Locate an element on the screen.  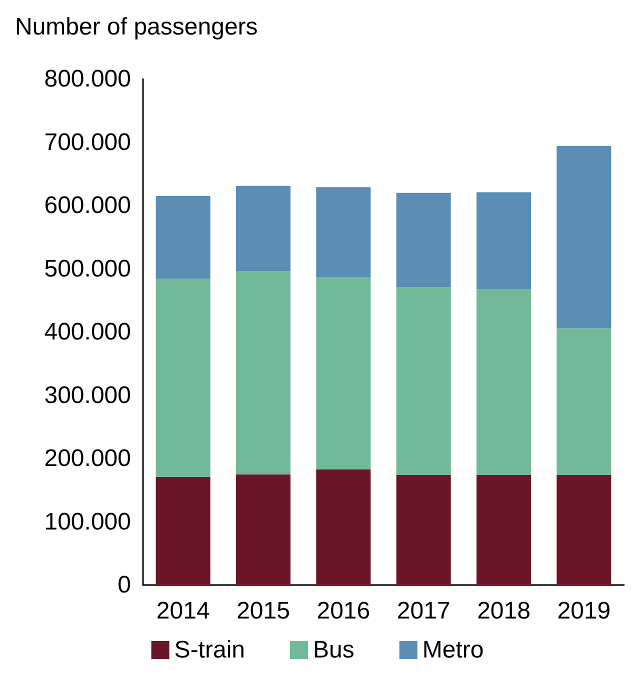
x-tick-label: 2017 is located at coordinates (423, 611).